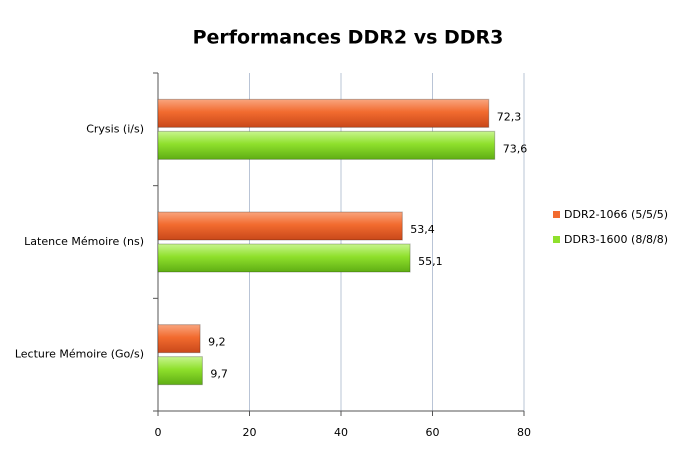 Image resolution: width=681 pixels, height=458 pixels. What do you see at coordinates (84, 241) in the screenshot?
I see `y-tick-label: Latence Mémoire (ns)` at bounding box center [84, 241].